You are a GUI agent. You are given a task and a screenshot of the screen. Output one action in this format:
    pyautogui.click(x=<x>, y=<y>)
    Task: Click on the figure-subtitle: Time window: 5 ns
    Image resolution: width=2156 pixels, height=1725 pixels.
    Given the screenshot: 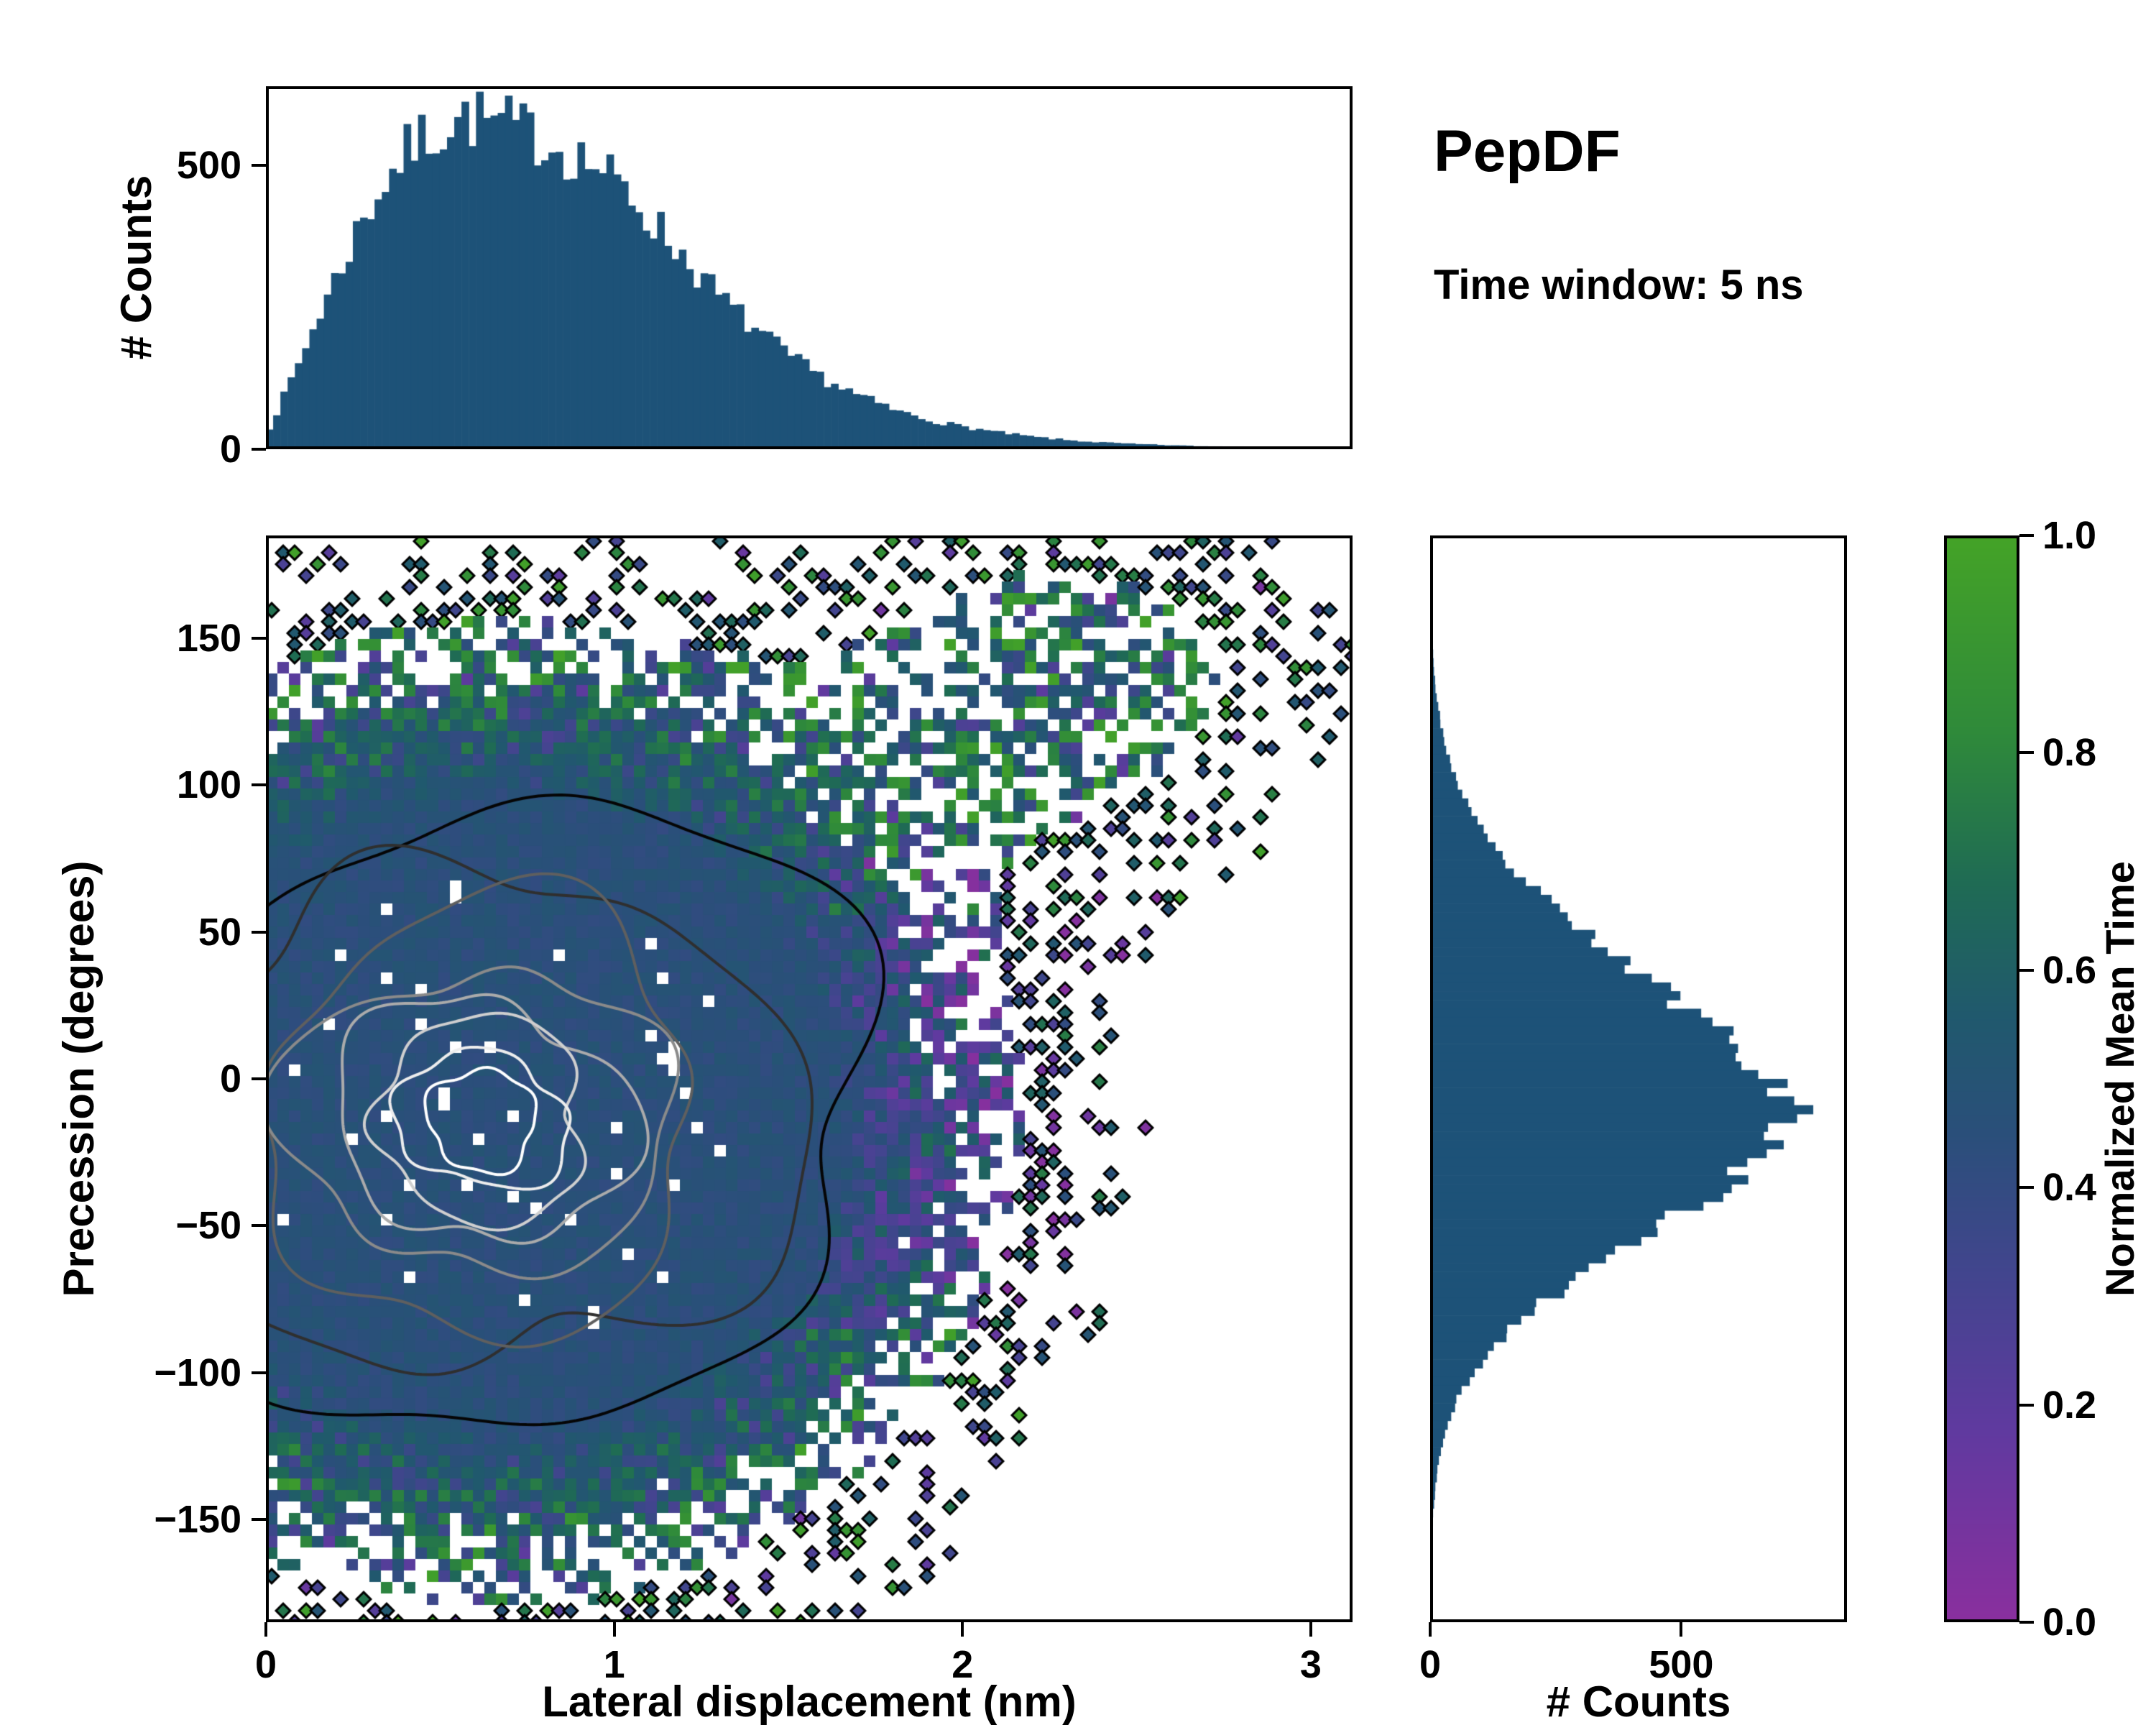 What is the action you would take?
    pyautogui.click(x=1619, y=285)
    